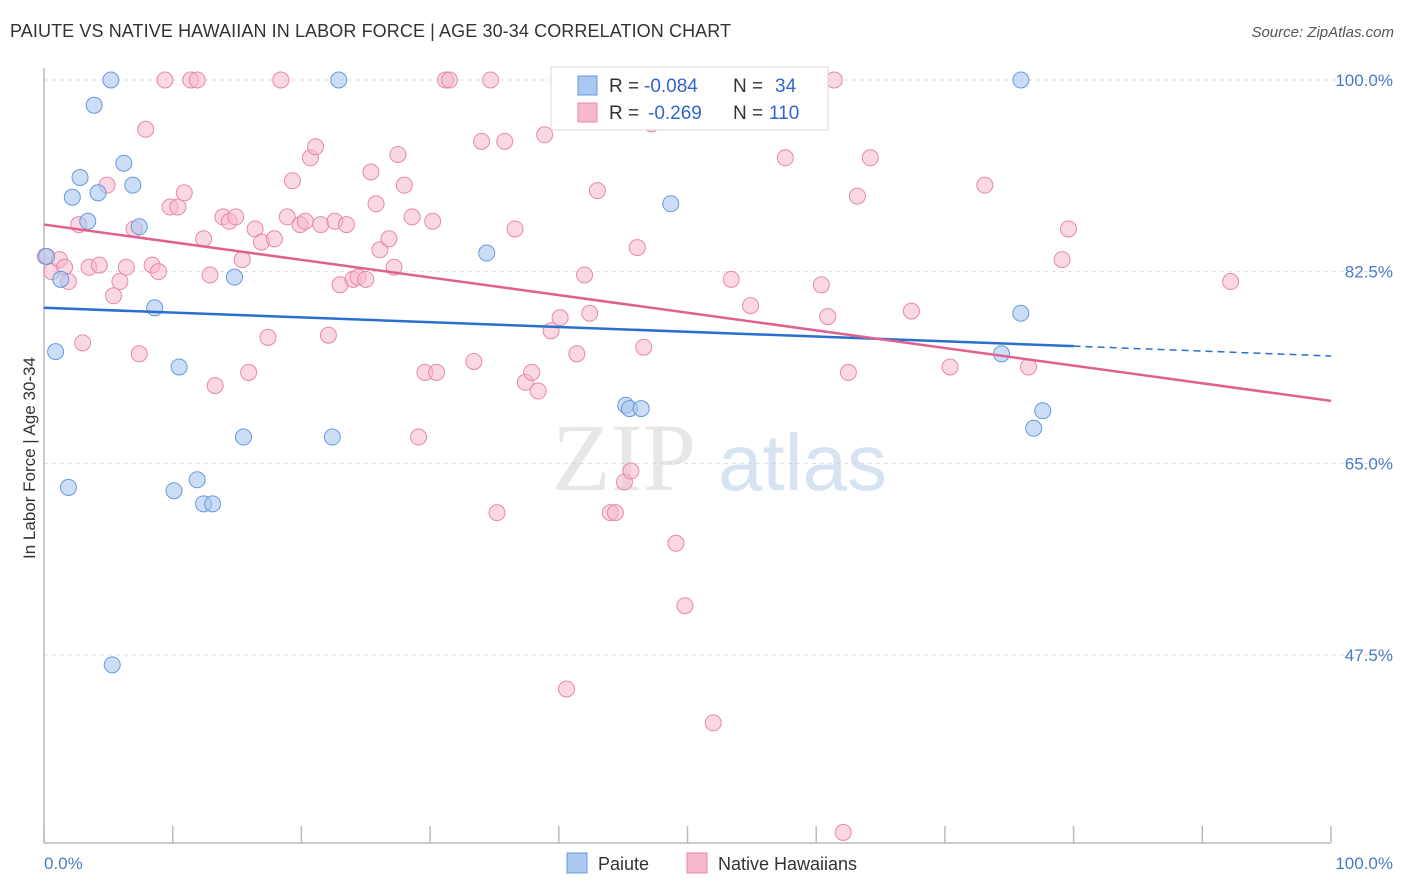 Image resolution: width=1406 pixels, height=892 pixels. What do you see at coordinates (29, 458) in the screenshot?
I see `y-axis-label: In Labor Force | Age 30-34` at bounding box center [29, 458].